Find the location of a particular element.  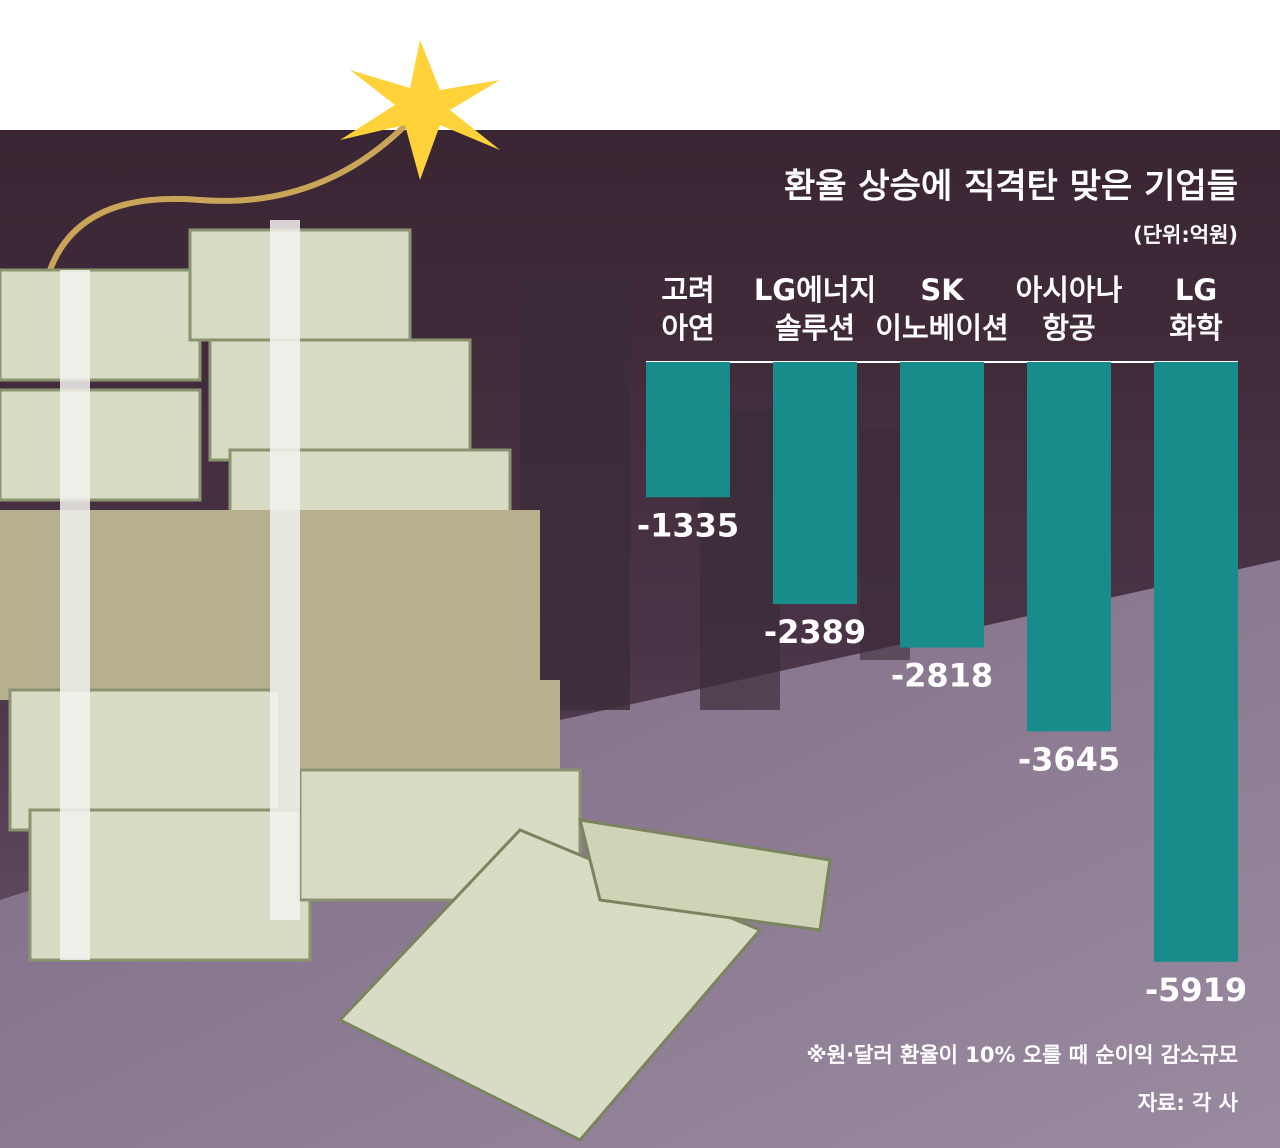

value-label: -2389 is located at coordinates (815, 632).